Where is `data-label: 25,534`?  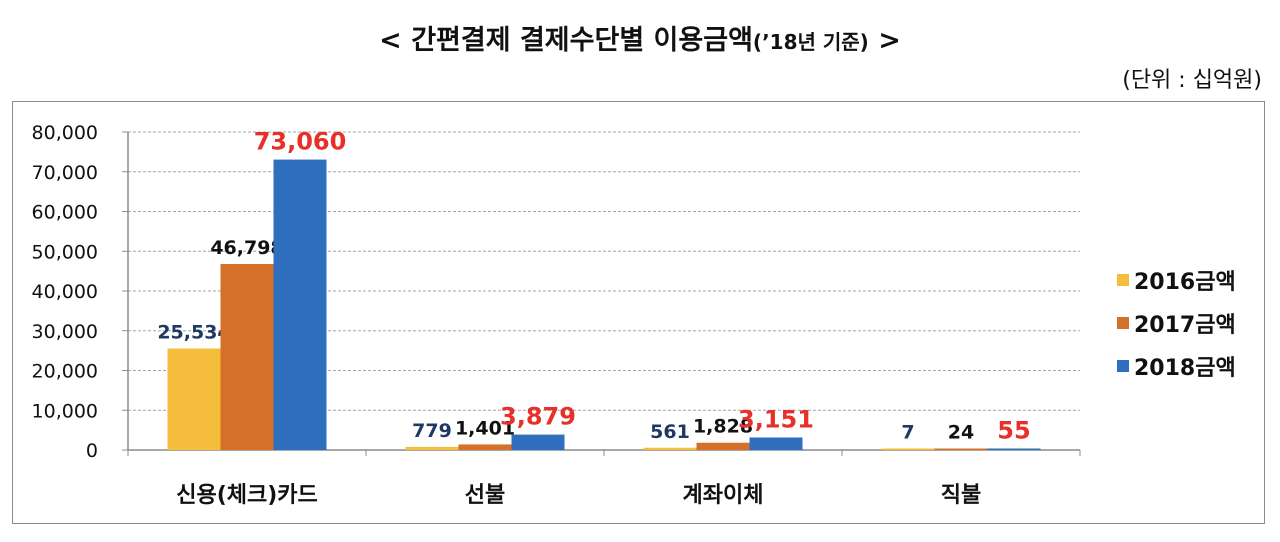
data-label: 25,534 is located at coordinates (193, 333).